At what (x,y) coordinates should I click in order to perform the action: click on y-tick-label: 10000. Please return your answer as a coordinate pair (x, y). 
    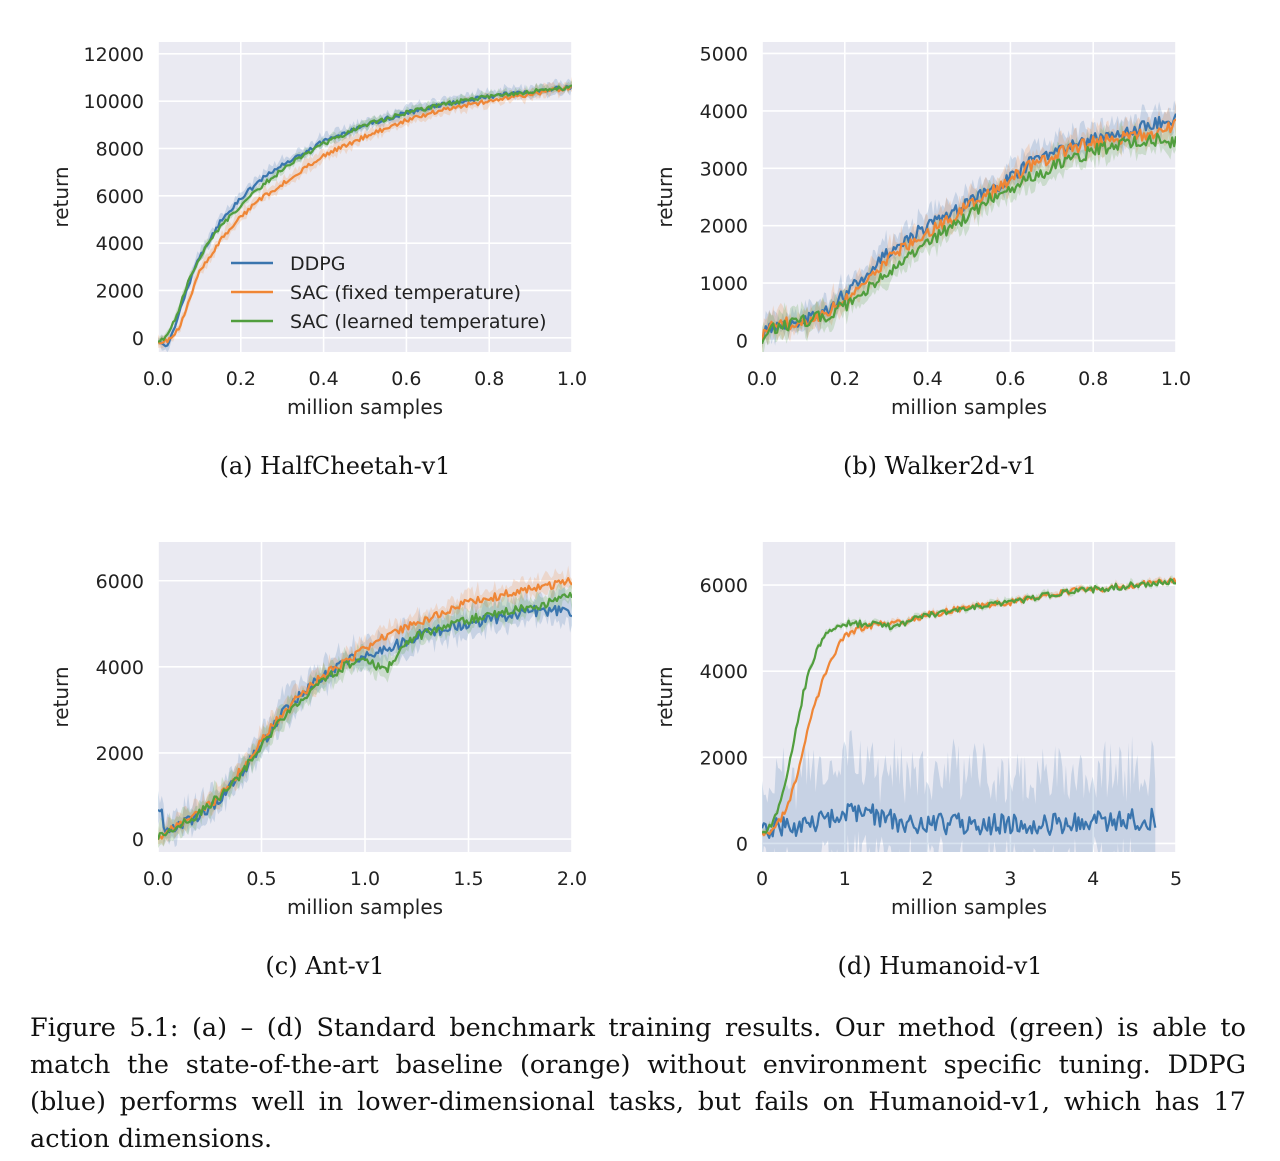
    Looking at the image, I should click on (114, 102).